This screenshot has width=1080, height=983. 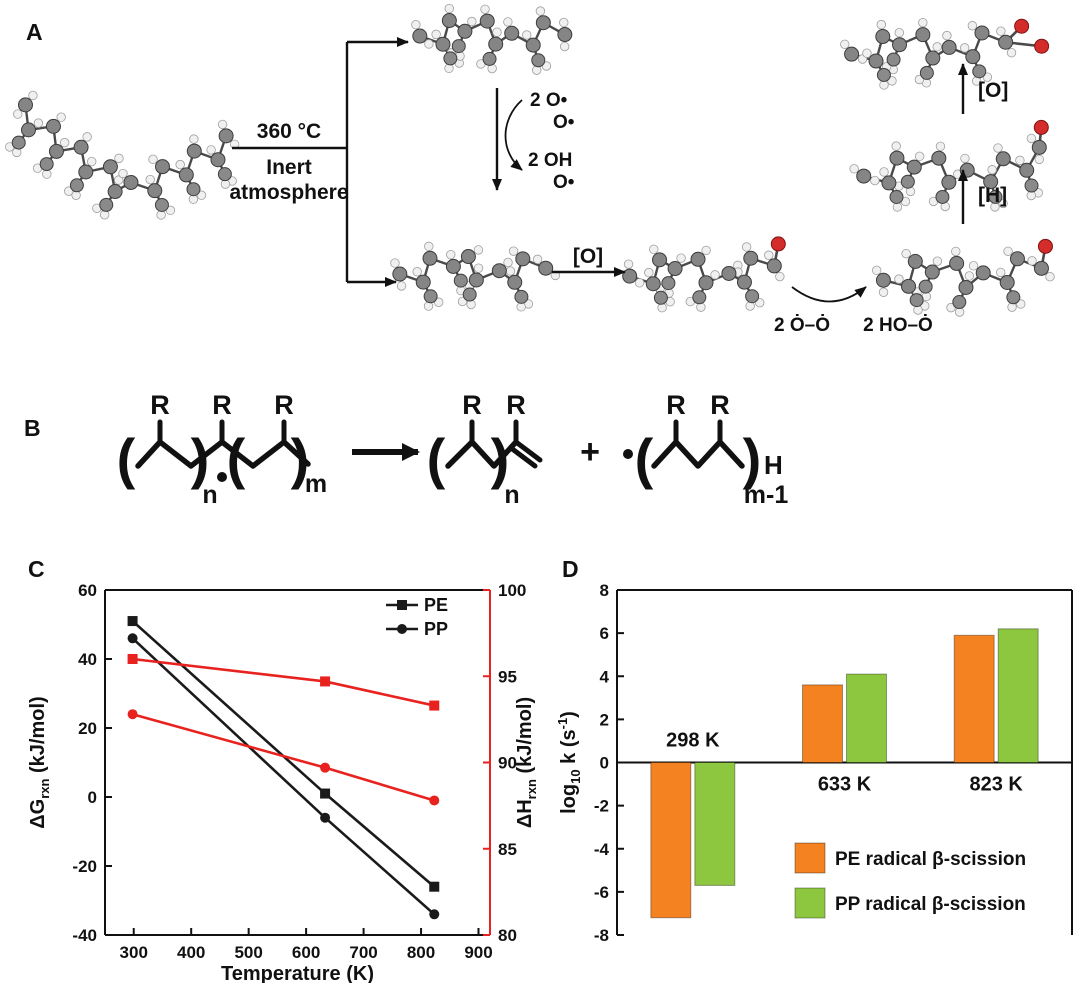 What do you see at coordinates (222, 477) in the screenshot?
I see `radical-dot` at bounding box center [222, 477].